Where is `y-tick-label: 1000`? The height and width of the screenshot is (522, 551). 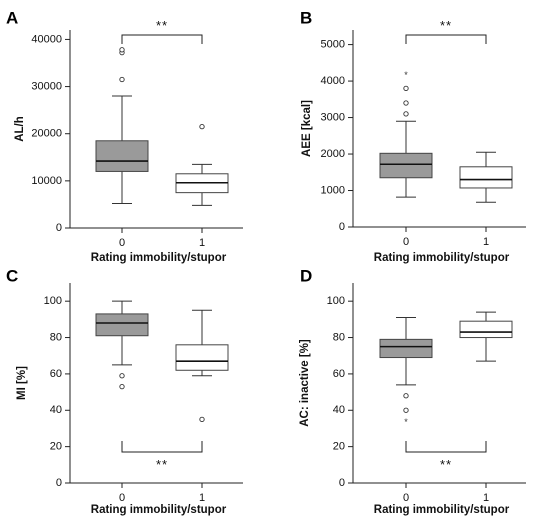 y-tick-label: 1000 is located at coordinates (333, 190).